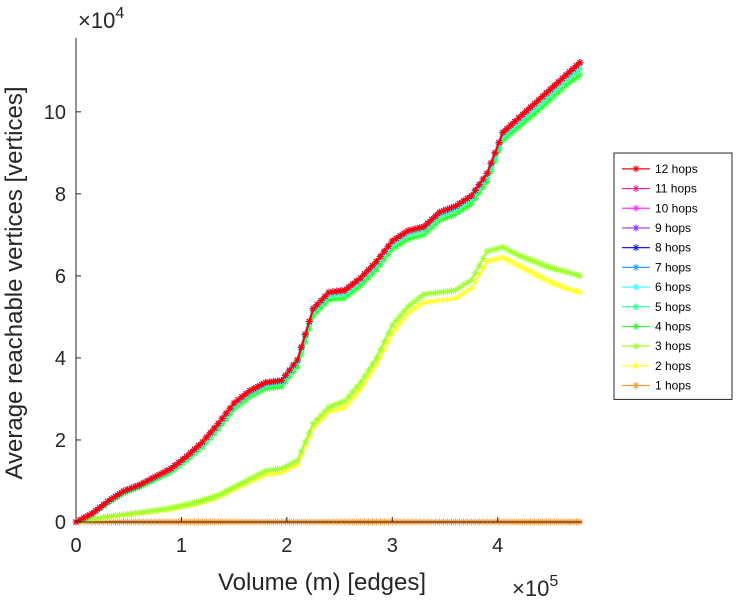 Image resolution: width=740 pixels, height=600 pixels. What do you see at coordinates (535, 586) in the screenshot?
I see `x-axis-multiplier: ×10⁵` at bounding box center [535, 586].